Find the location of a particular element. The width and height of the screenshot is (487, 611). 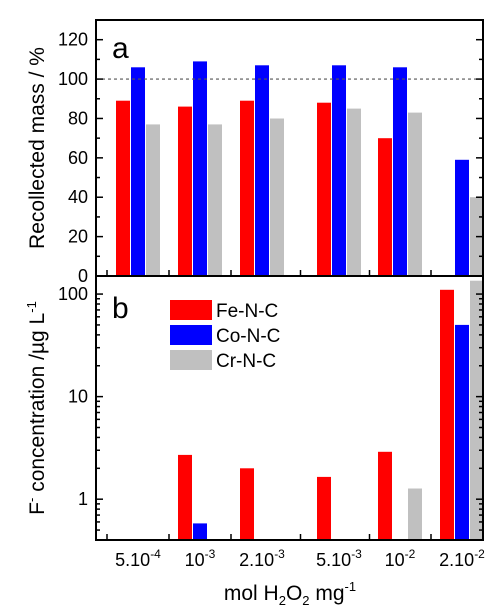

y-tick-label-b: 10 is located at coordinates (78, 397).